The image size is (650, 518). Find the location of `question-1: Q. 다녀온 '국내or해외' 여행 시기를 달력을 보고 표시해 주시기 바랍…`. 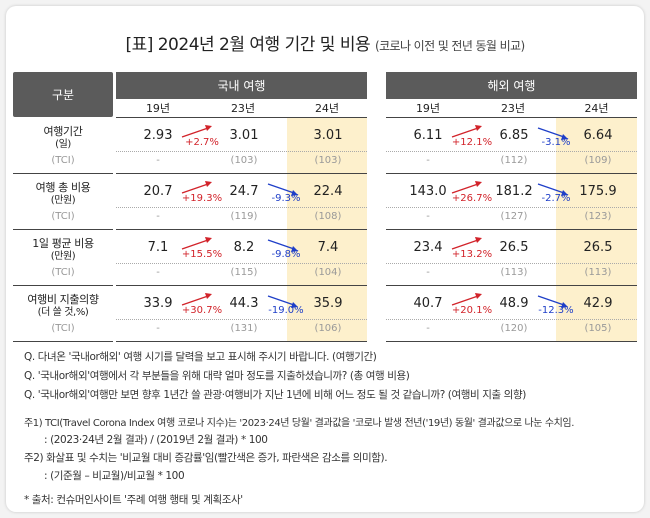

question-1: Q. 다녀온 '국내or해외' 여행 시기를 달력을 보고 표시해 주시기 바랍… is located at coordinates (200, 357).